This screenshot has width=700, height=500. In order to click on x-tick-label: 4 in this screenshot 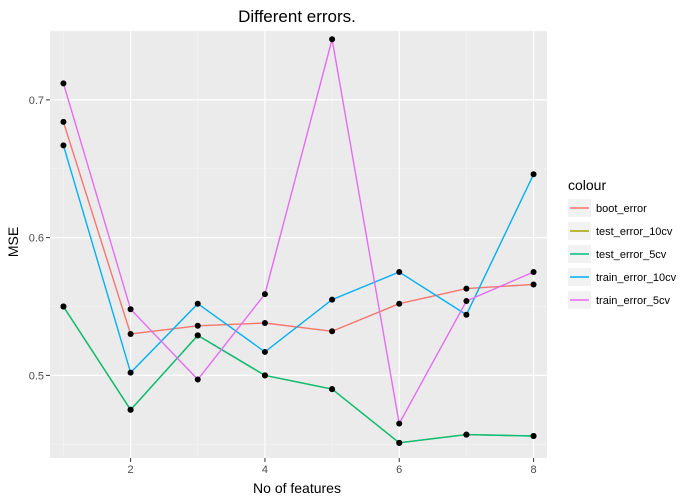, I will do `click(265, 470)`.